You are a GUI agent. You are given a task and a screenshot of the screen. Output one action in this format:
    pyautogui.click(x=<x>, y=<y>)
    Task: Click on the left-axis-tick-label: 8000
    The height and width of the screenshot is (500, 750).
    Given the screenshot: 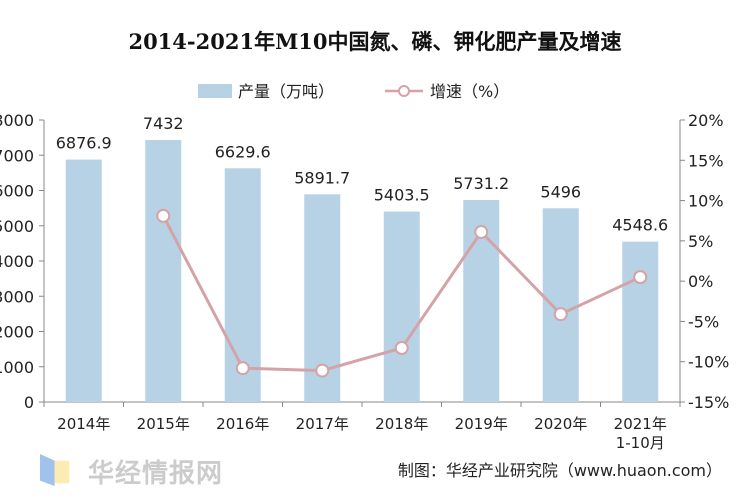 What is the action you would take?
    pyautogui.click(x=17, y=120)
    